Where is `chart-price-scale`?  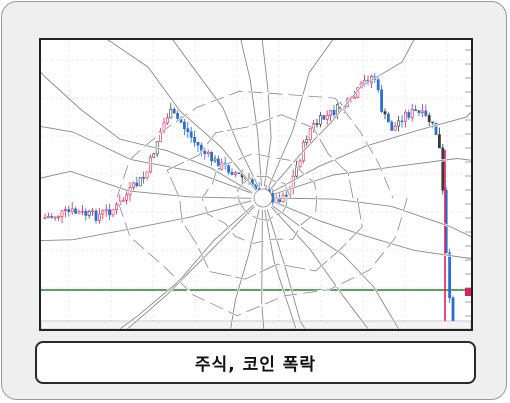 chart-price-scale is located at coordinates (468, 183).